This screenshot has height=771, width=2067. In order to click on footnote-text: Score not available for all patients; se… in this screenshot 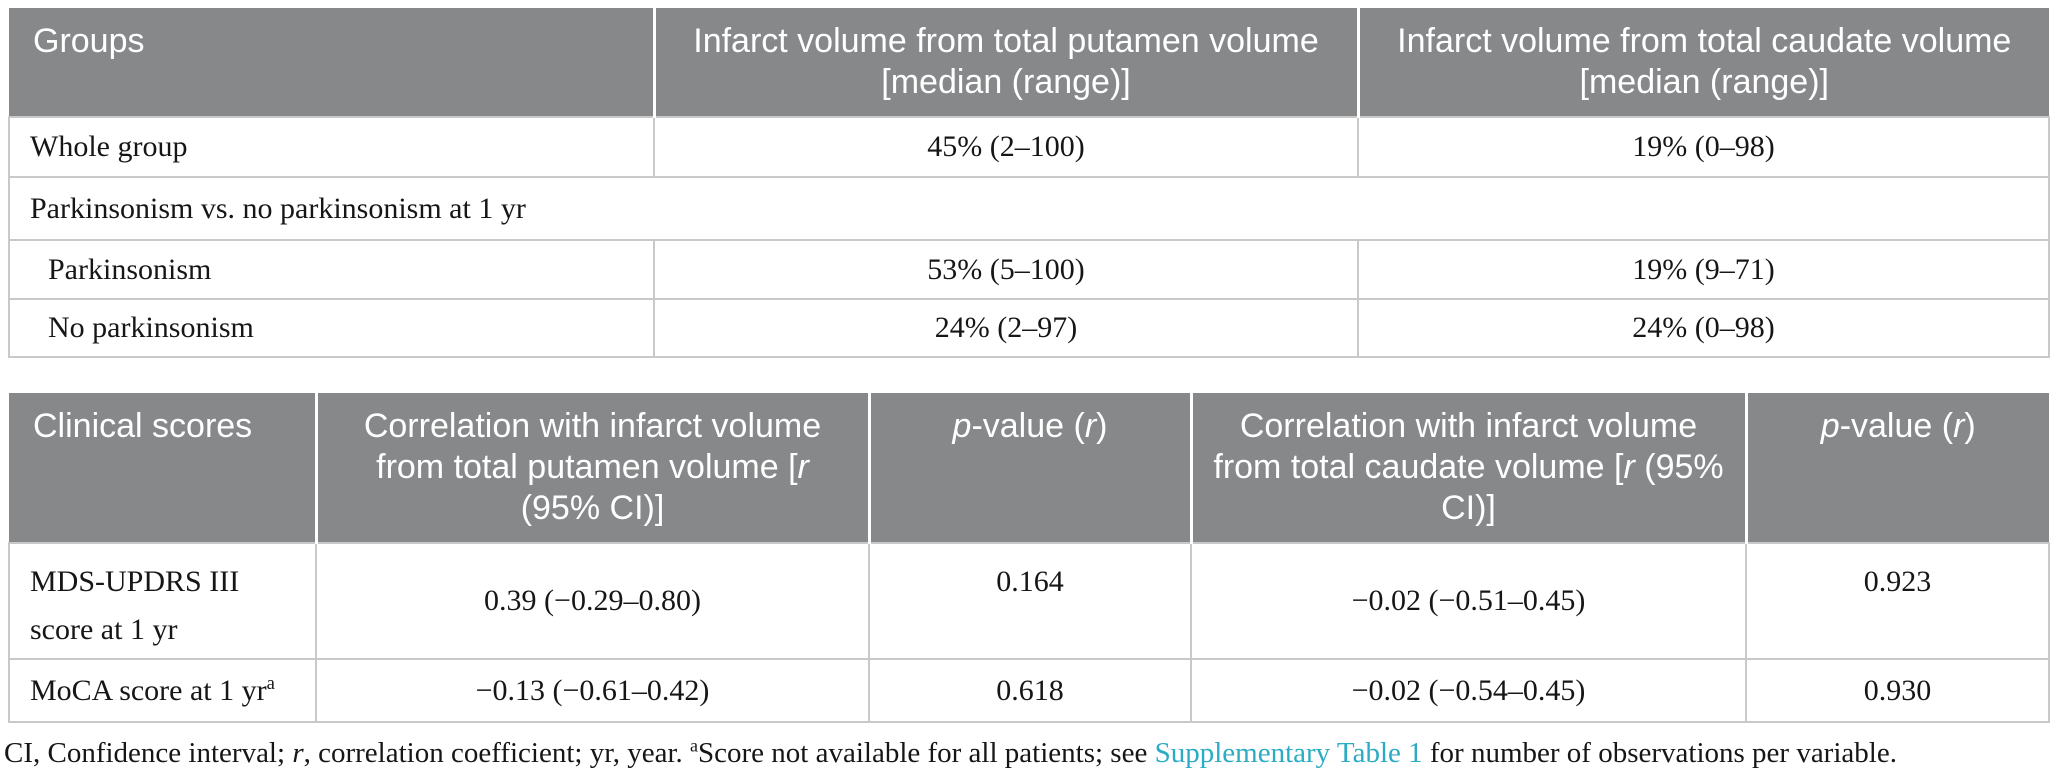, I will do `click(926, 753)`.